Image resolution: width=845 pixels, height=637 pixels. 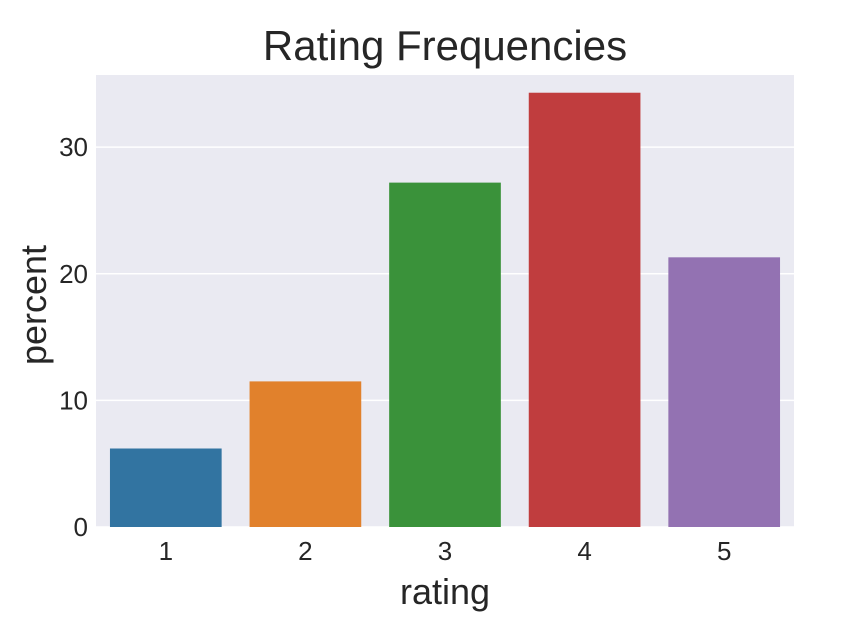 I want to click on y-tick-label: 10, so click(x=73, y=400).